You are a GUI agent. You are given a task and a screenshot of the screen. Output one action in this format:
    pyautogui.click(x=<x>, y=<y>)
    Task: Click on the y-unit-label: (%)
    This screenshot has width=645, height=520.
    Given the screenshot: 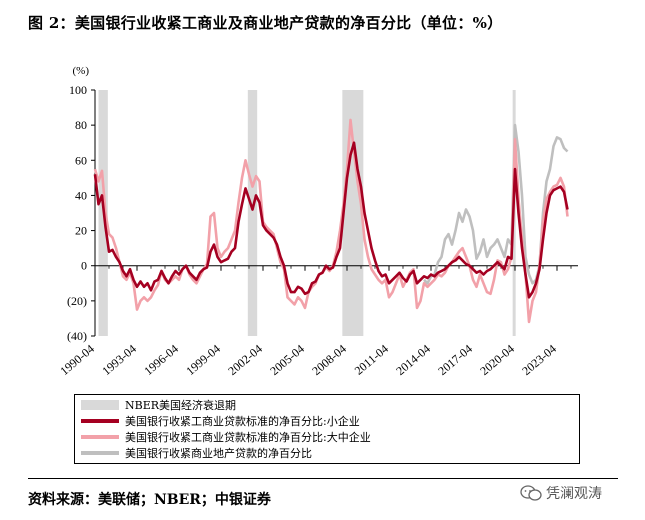 What is the action you would take?
    pyautogui.click(x=81, y=71)
    